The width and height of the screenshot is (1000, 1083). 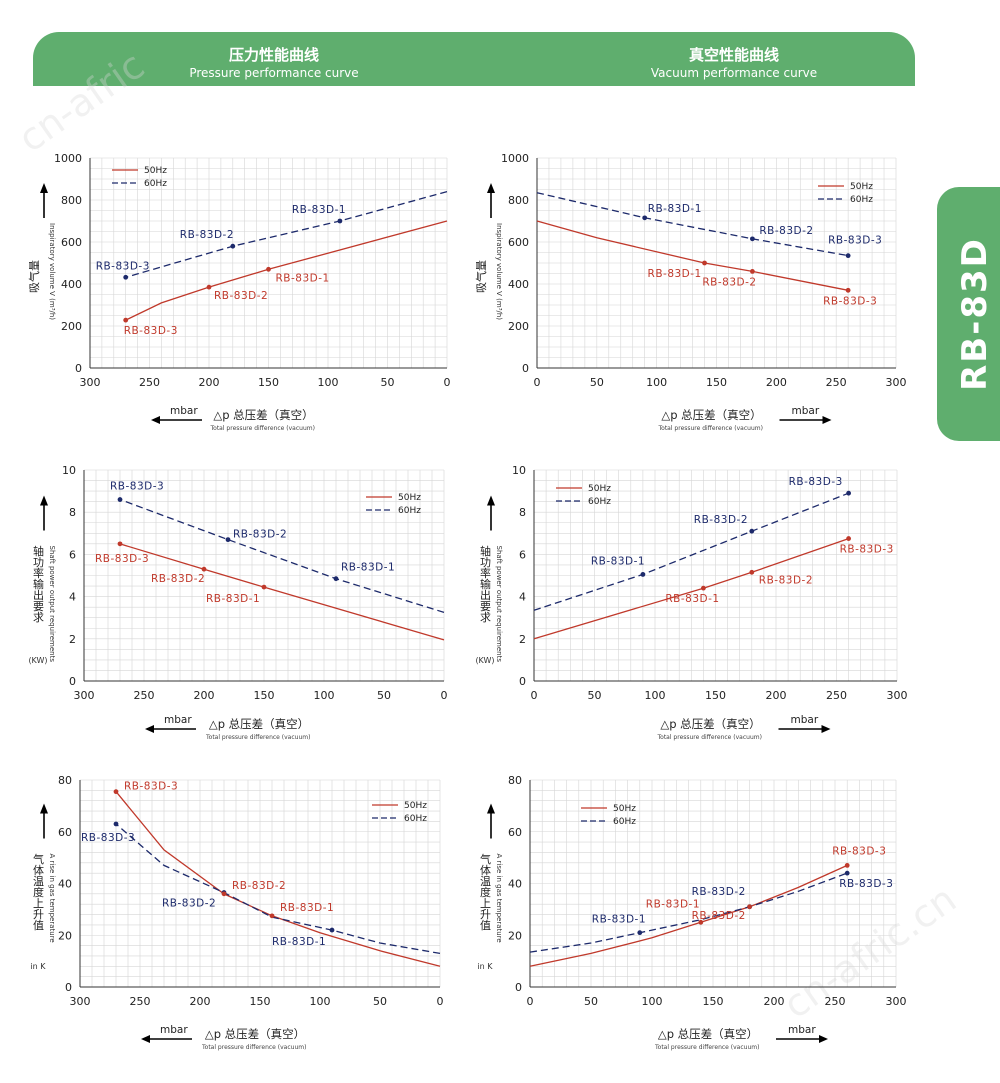 I want to click on y-tick-label: 60, so click(x=65, y=832).